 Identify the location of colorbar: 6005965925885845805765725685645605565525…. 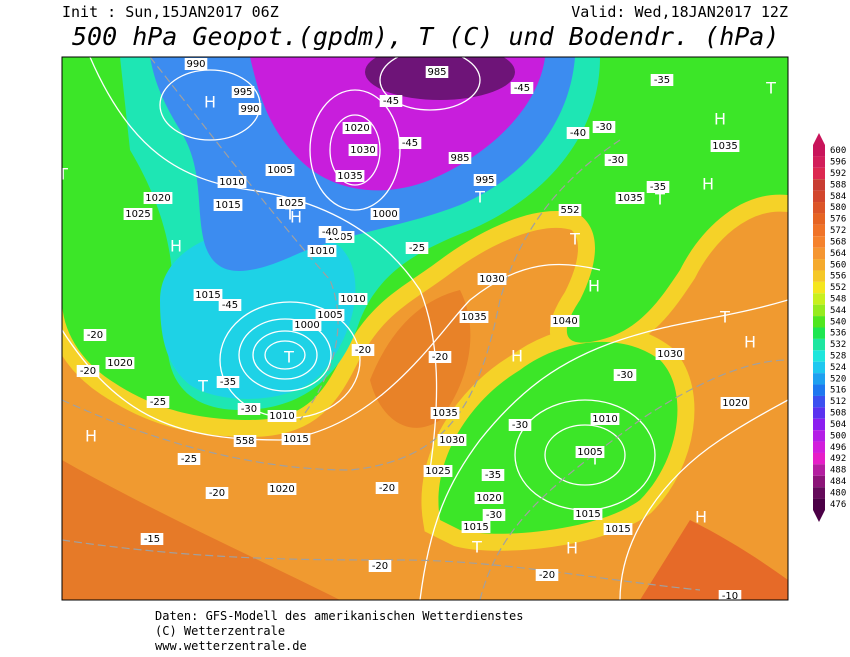
(829, 327).